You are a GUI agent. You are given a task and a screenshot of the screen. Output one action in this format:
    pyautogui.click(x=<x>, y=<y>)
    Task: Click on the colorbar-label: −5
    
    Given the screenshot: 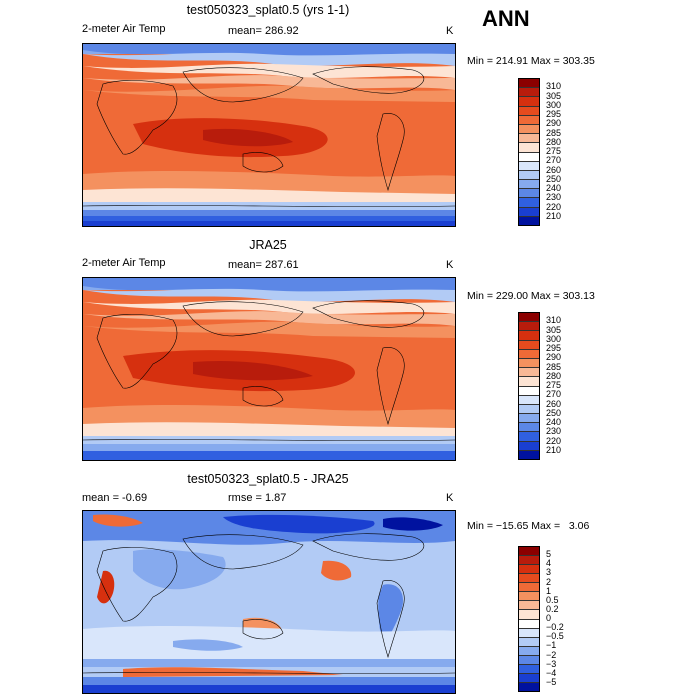 What is the action you would take?
    pyautogui.click(x=551, y=681)
    